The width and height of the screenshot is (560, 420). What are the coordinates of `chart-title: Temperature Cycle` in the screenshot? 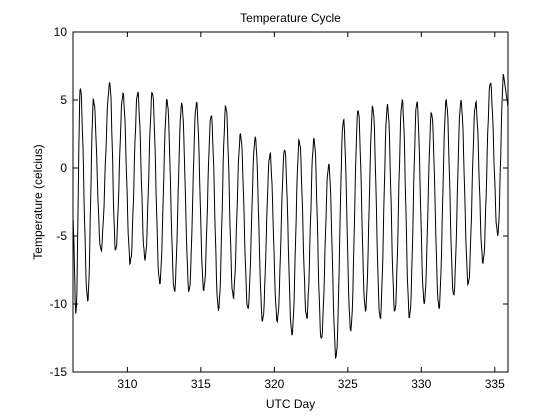 It's located at (290, 18).